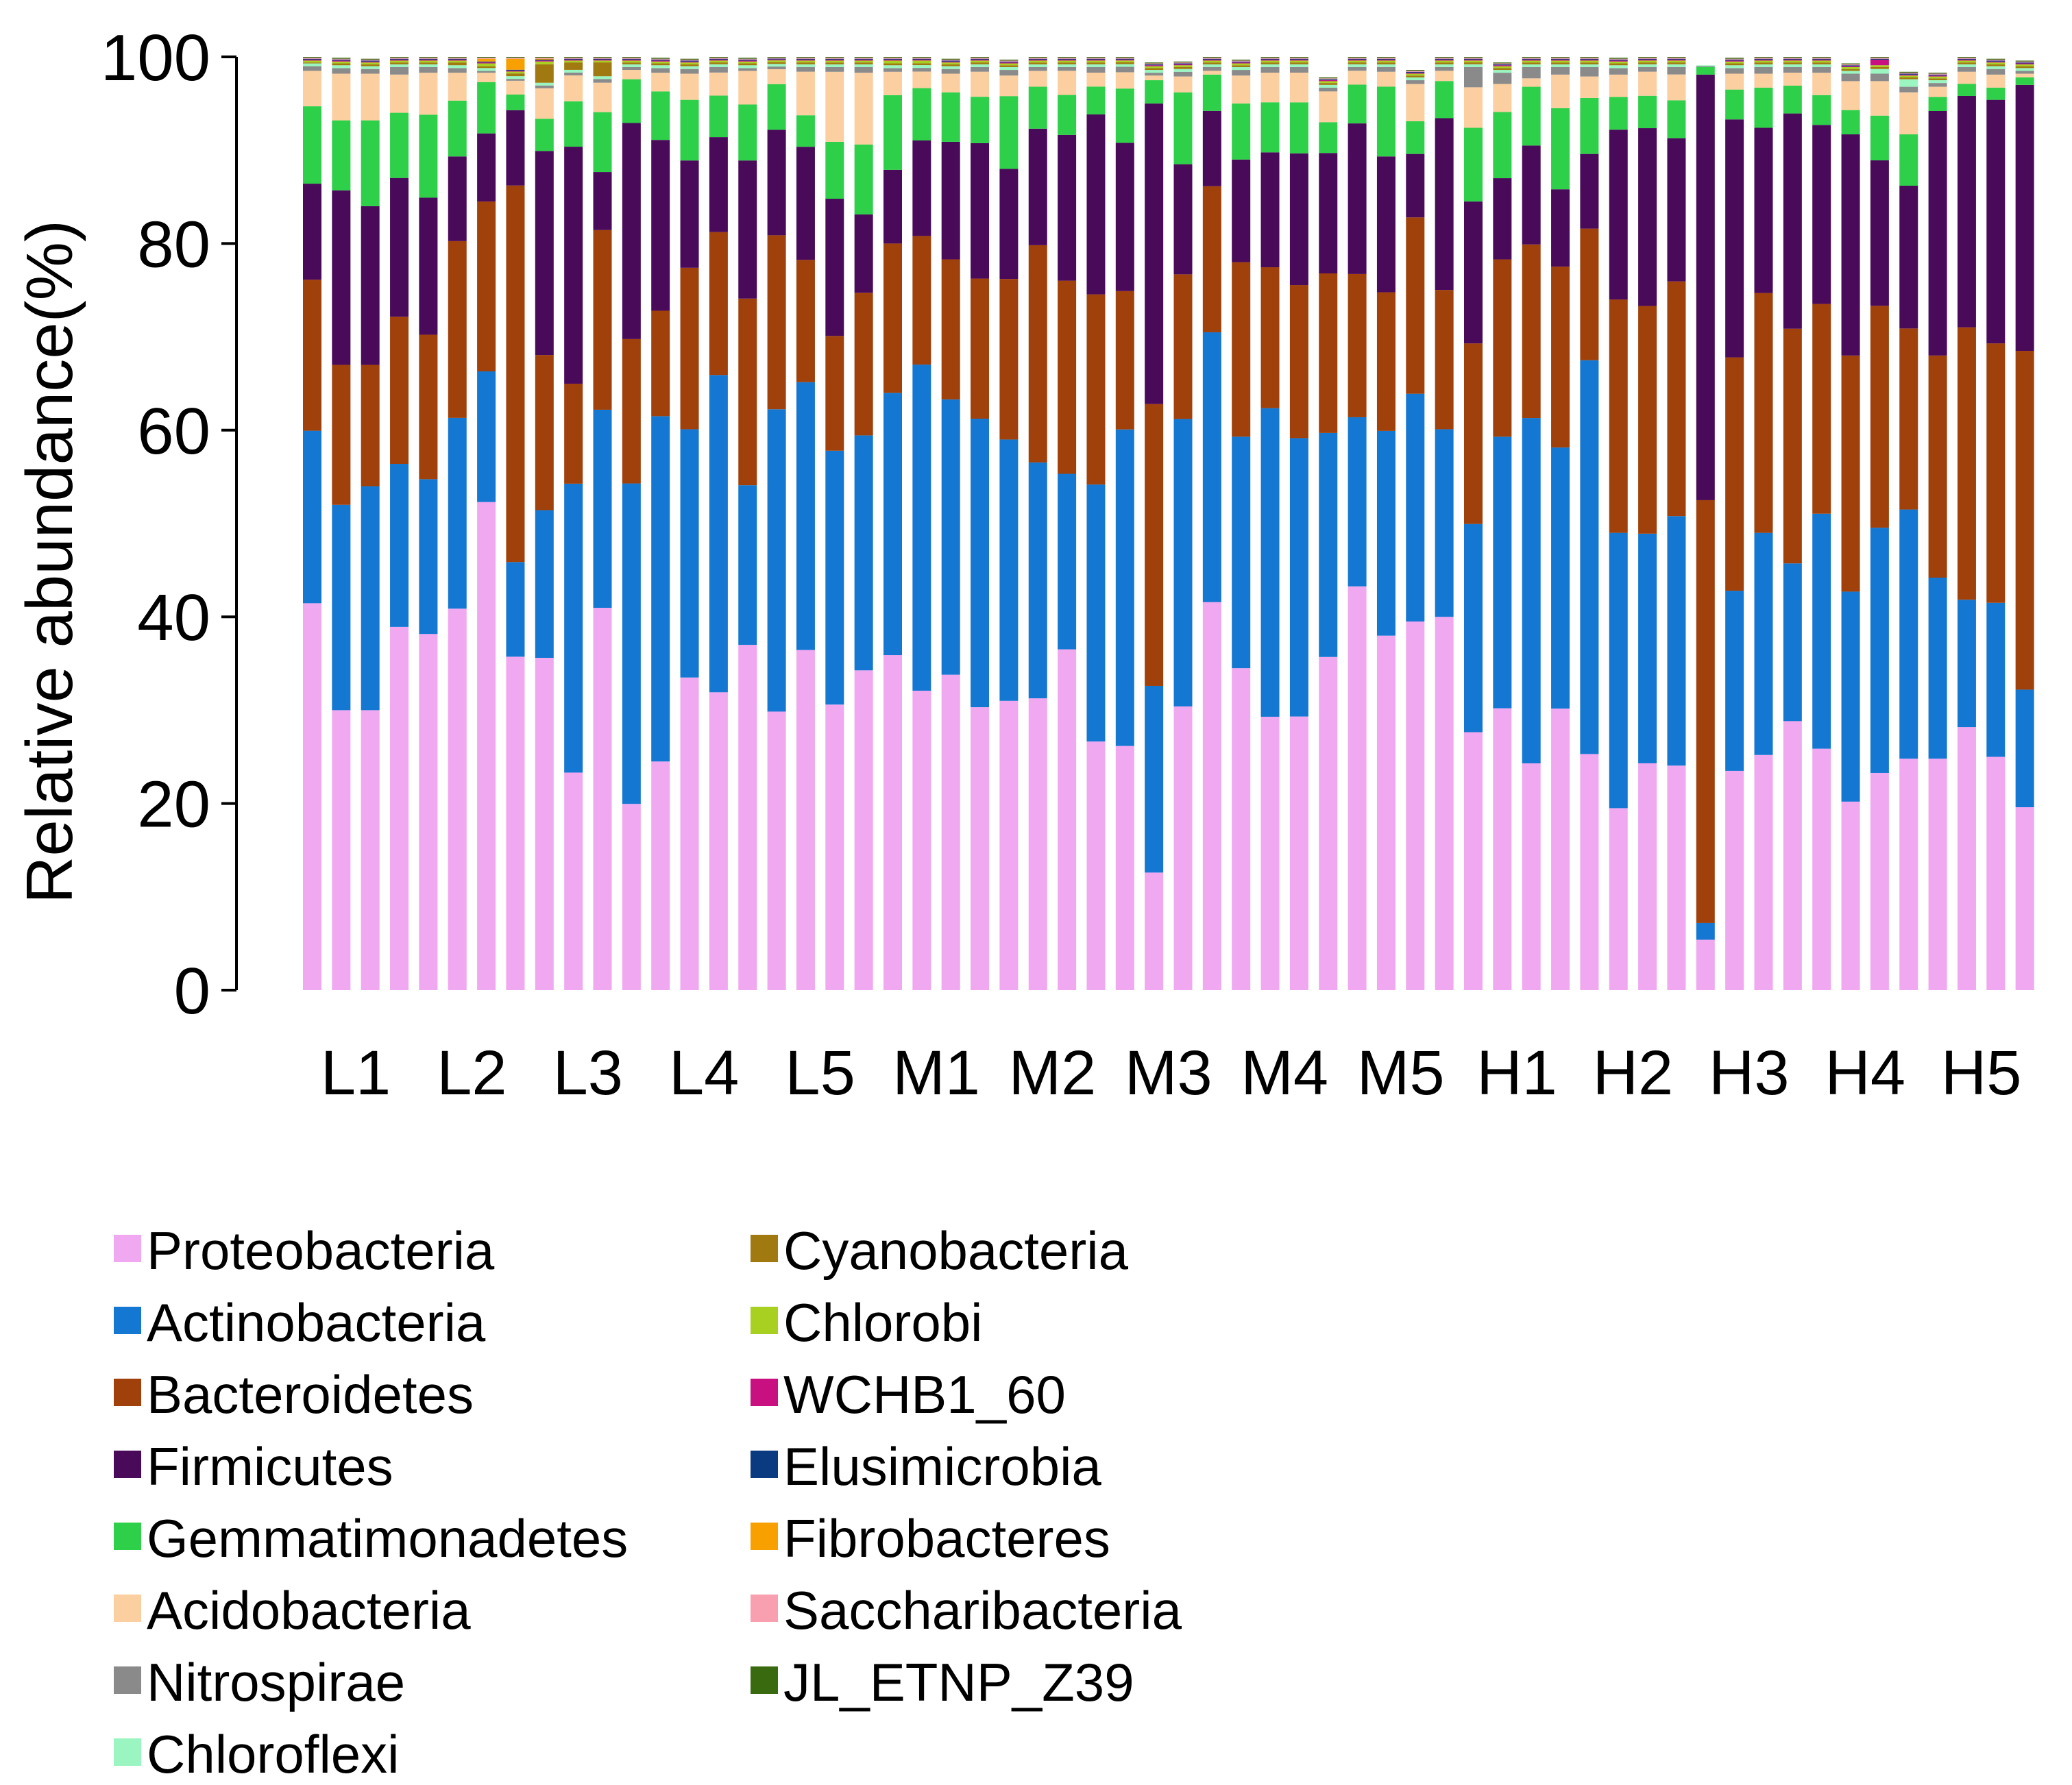 The height and width of the screenshot is (1785, 2072). What do you see at coordinates (1634, 1073) in the screenshot?
I see `x-group-label-h2: H2` at bounding box center [1634, 1073].